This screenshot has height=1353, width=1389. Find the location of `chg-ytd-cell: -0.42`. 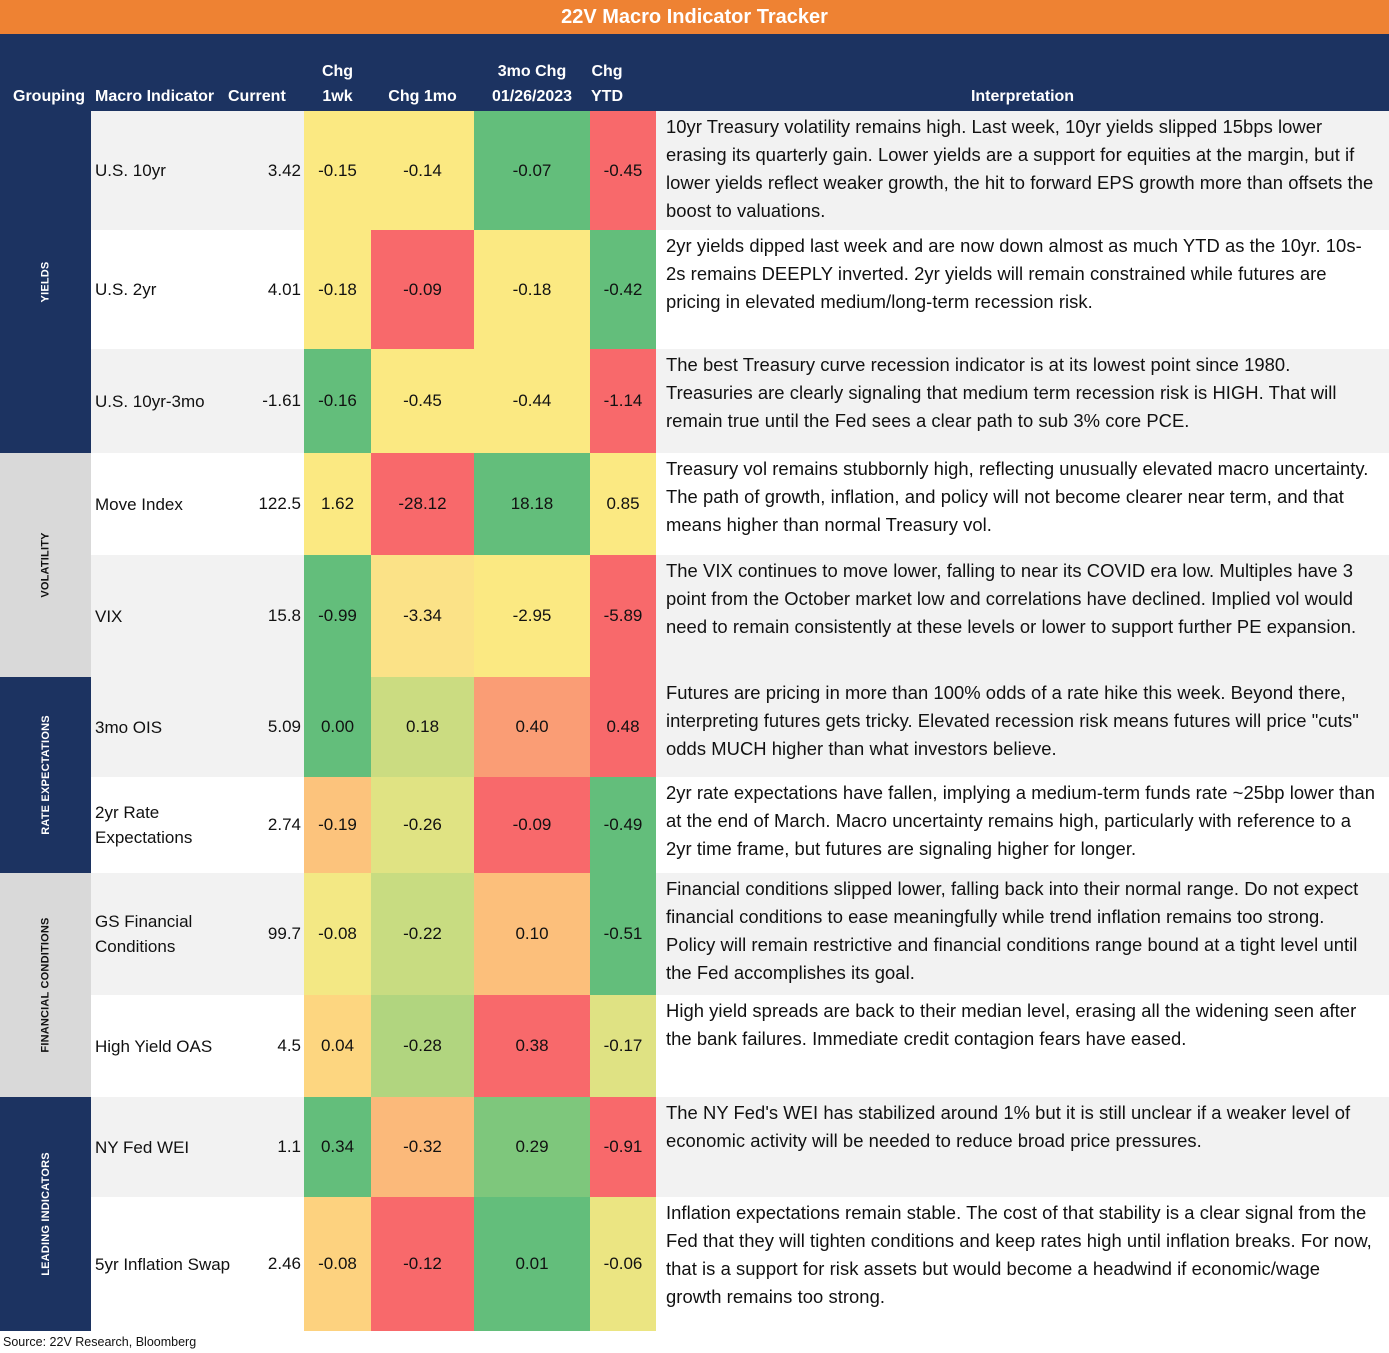

chg-ytd-cell: -0.42 is located at coordinates (623, 289).